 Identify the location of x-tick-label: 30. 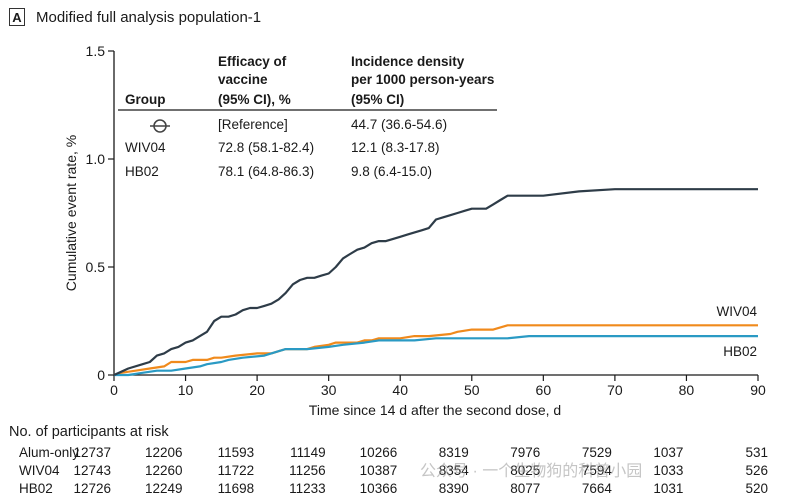
(329, 390).